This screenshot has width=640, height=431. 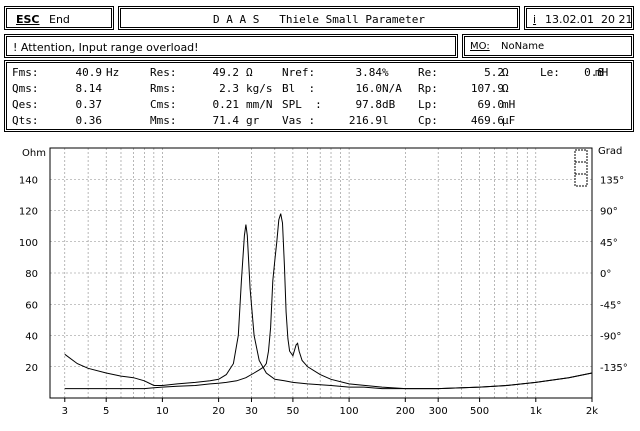 I want to click on x-tick-label: 2k, so click(x=592, y=411).